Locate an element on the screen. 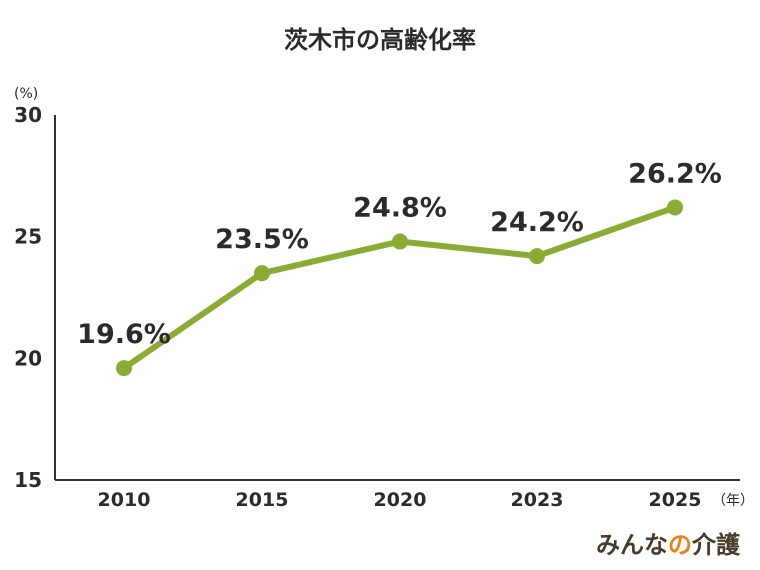 Image resolution: width=760 pixels, height=570 pixels. x-tick-label: 2025 is located at coordinates (675, 500).